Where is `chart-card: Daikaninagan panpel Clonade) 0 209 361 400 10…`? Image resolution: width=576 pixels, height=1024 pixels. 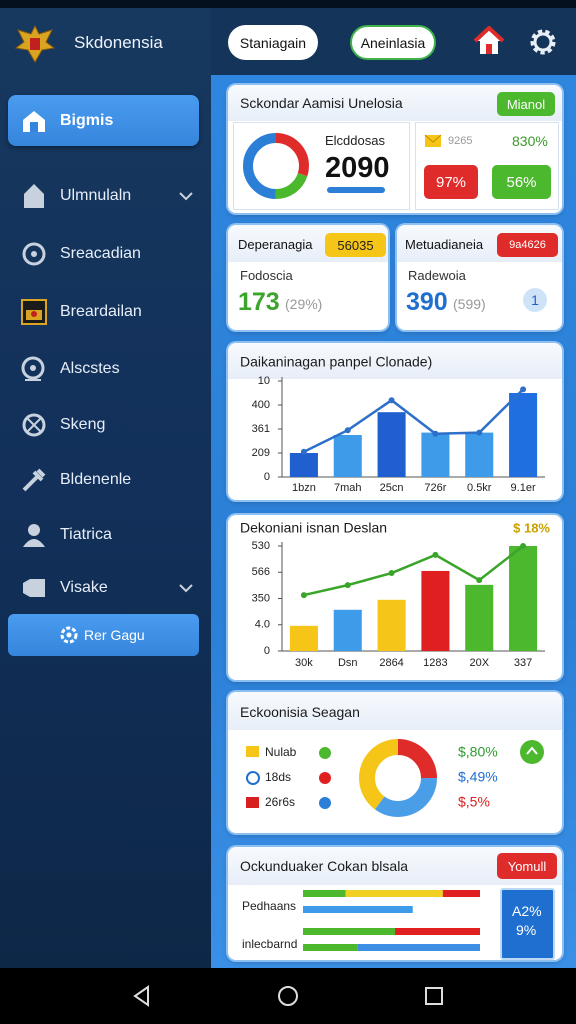
chart-card: Daikaninagan panpel Clonade) 0 209 361 400 10… is located at coordinates (395, 421).